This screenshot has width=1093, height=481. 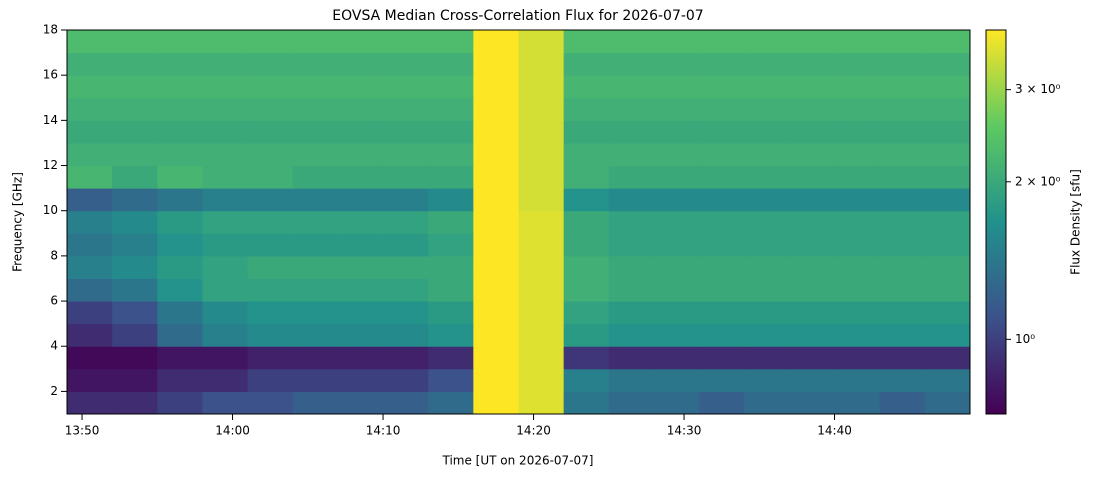 What do you see at coordinates (50, 210) in the screenshot?
I see `y-tick-label: 10` at bounding box center [50, 210].